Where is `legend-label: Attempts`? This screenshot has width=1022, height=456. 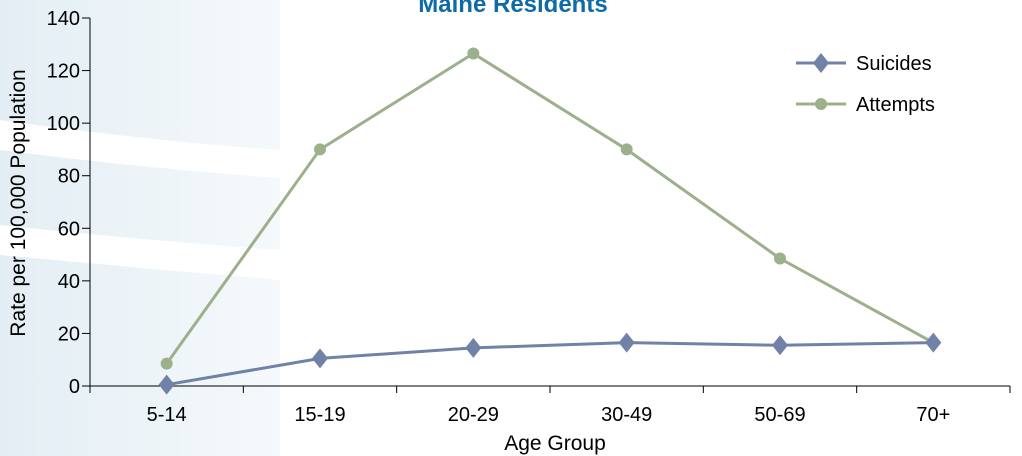
legend-label: Attempts is located at coordinates (895, 105).